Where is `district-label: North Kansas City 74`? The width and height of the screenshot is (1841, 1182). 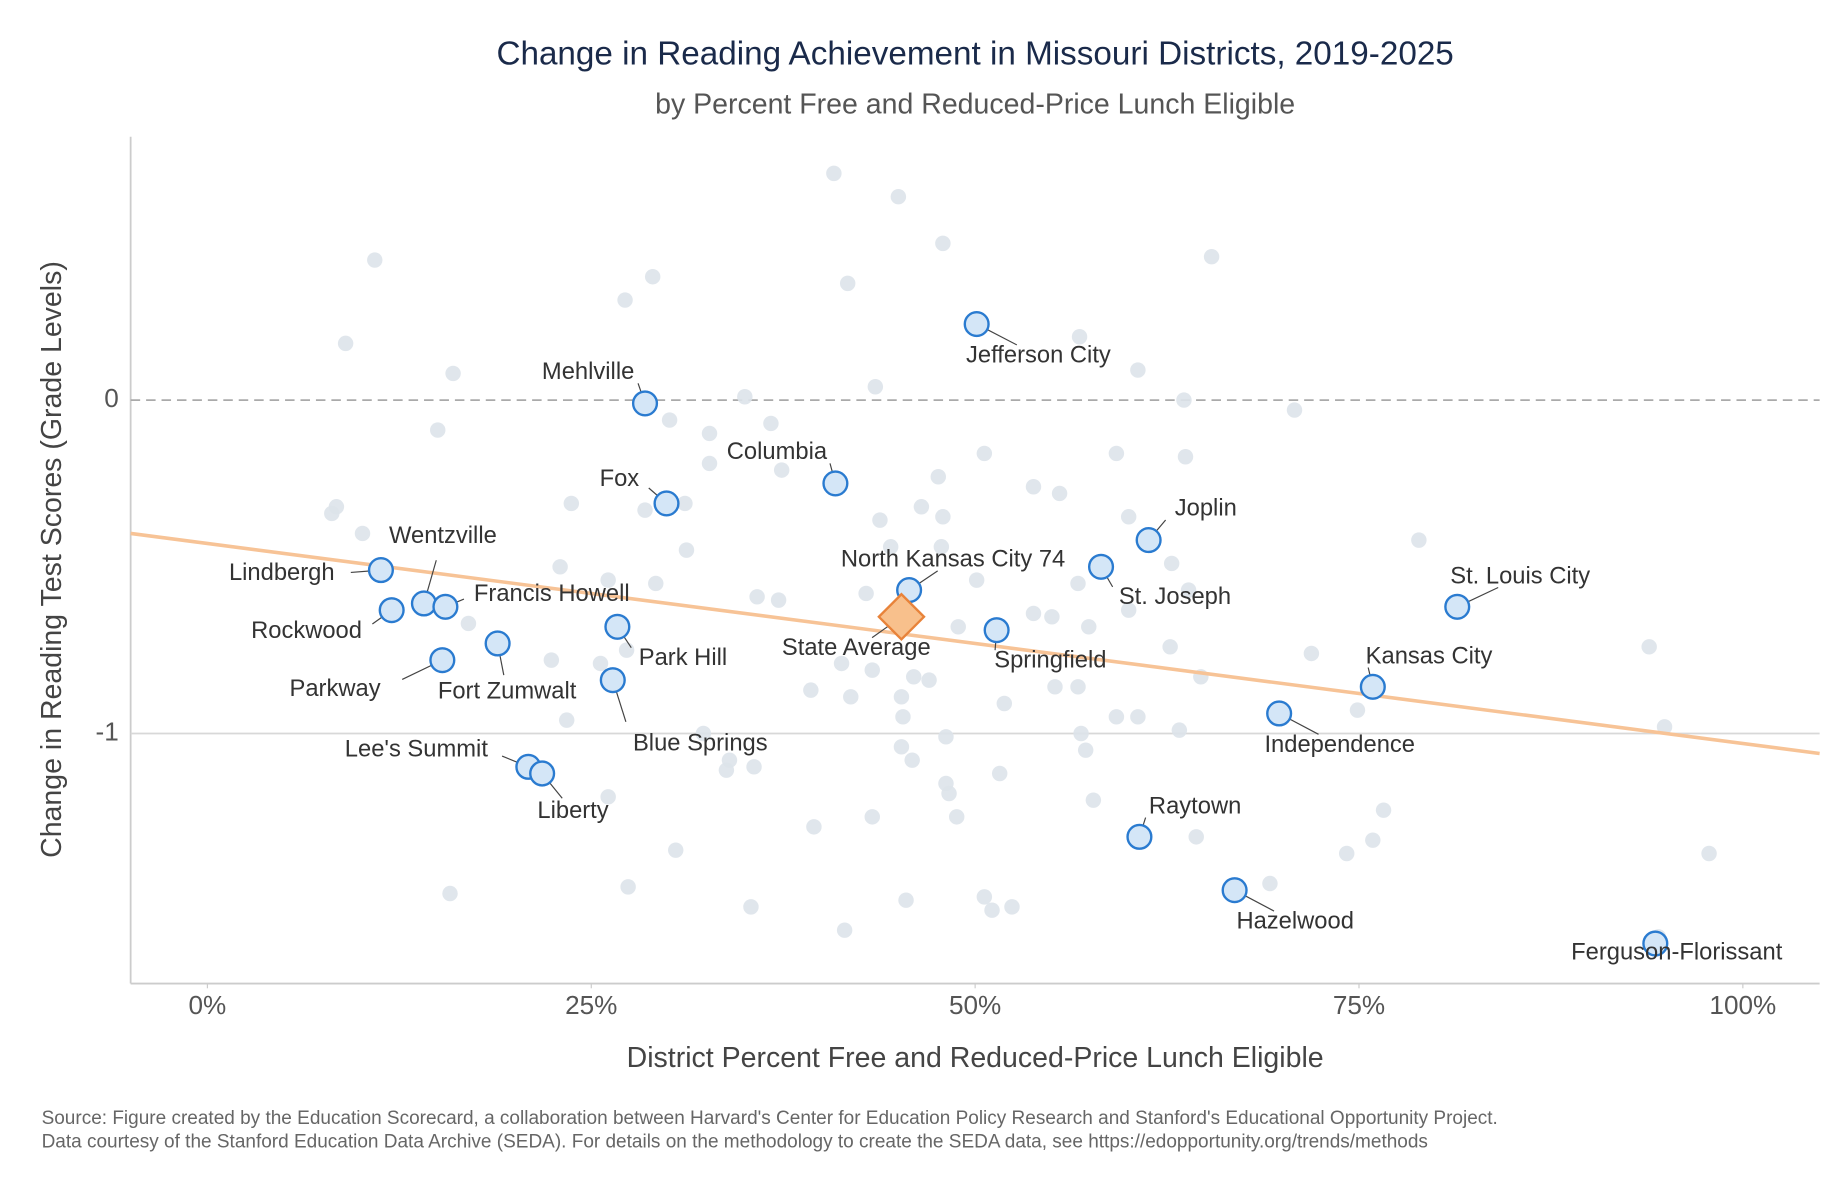
district-label: North Kansas City 74 is located at coordinates (953, 559).